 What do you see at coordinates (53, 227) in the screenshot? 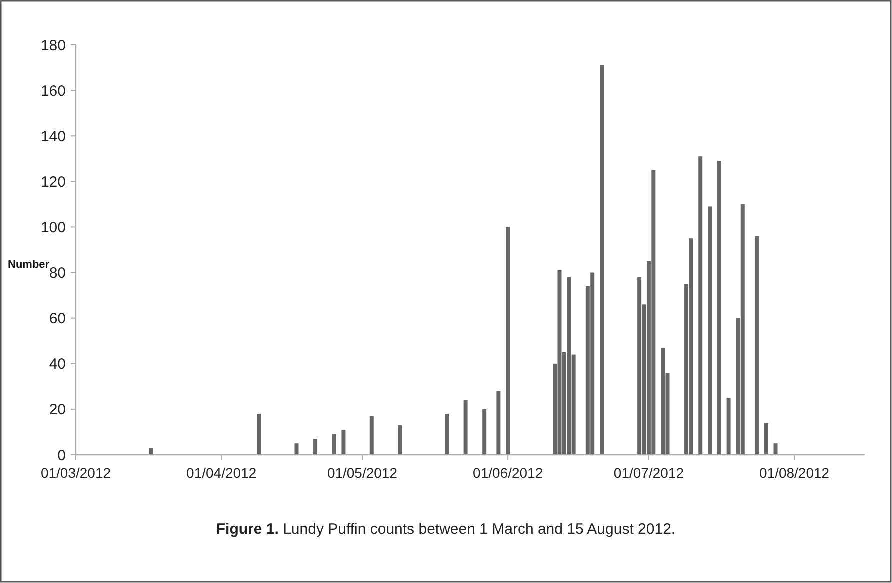
I see `y-tick-label: 100` at bounding box center [53, 227].